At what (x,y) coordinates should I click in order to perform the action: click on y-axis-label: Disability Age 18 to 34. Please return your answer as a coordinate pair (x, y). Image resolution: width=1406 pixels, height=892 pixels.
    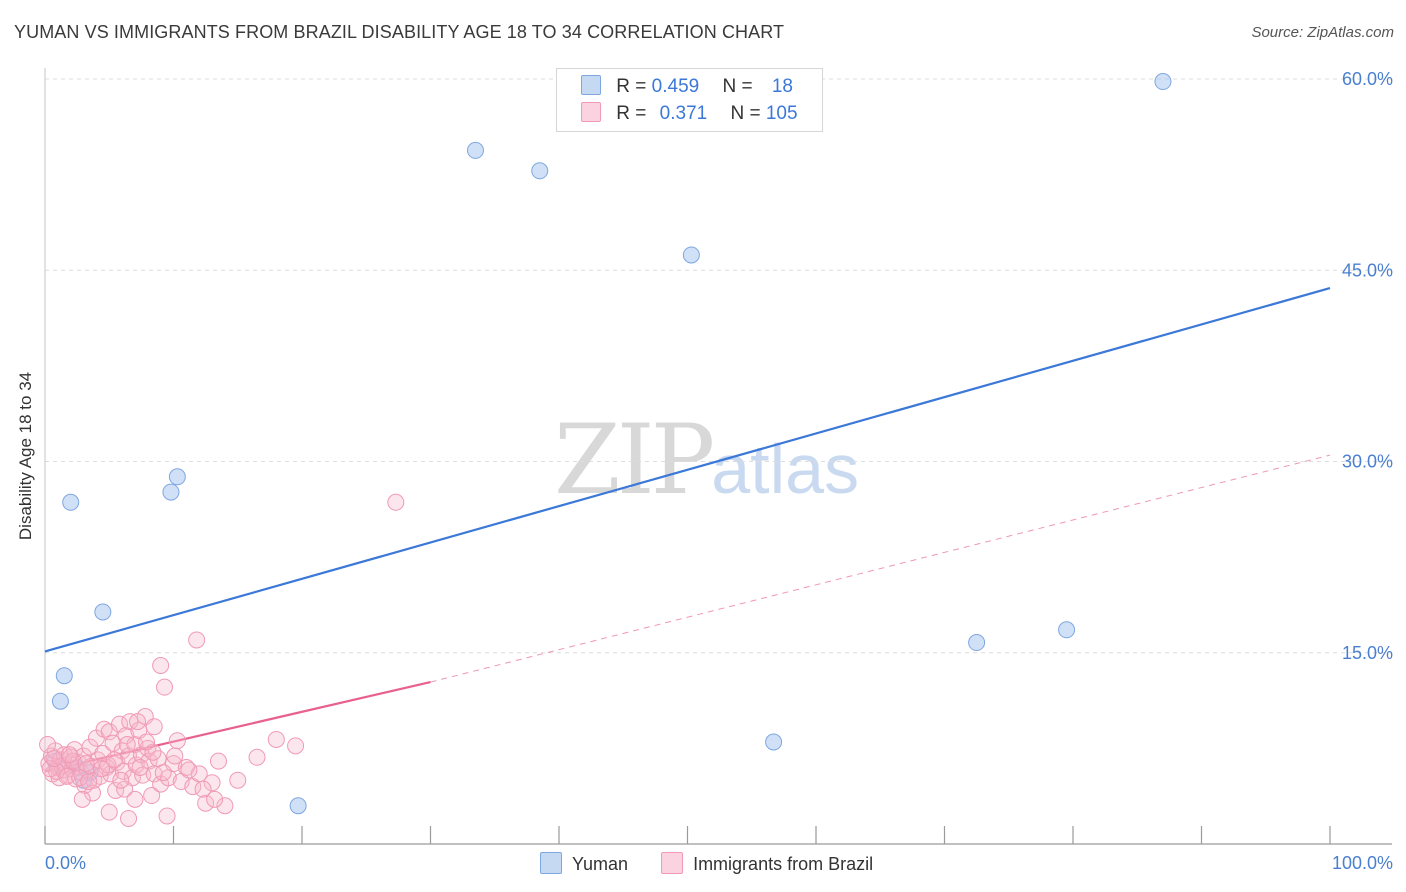
    Looking at the image, I should click on (25, 456).